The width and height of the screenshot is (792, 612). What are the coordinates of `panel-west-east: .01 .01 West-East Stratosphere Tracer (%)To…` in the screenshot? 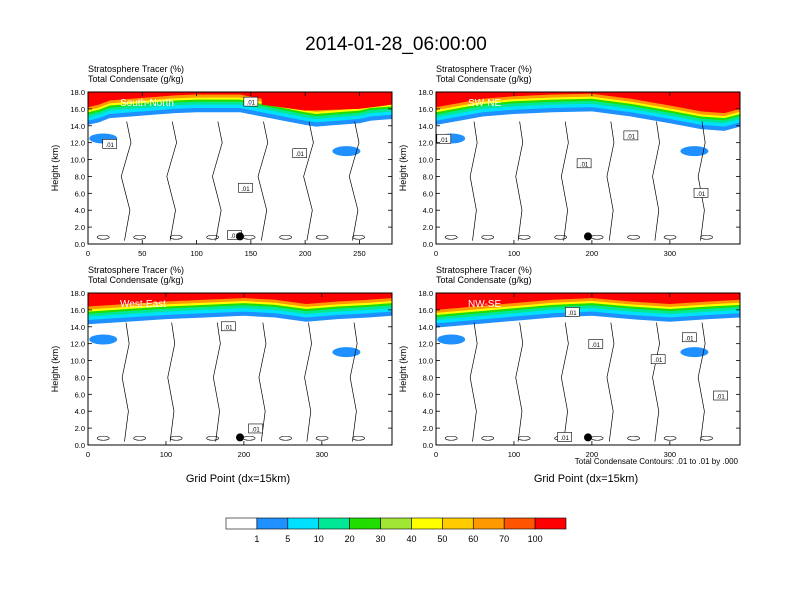 It's located at (221, 362).